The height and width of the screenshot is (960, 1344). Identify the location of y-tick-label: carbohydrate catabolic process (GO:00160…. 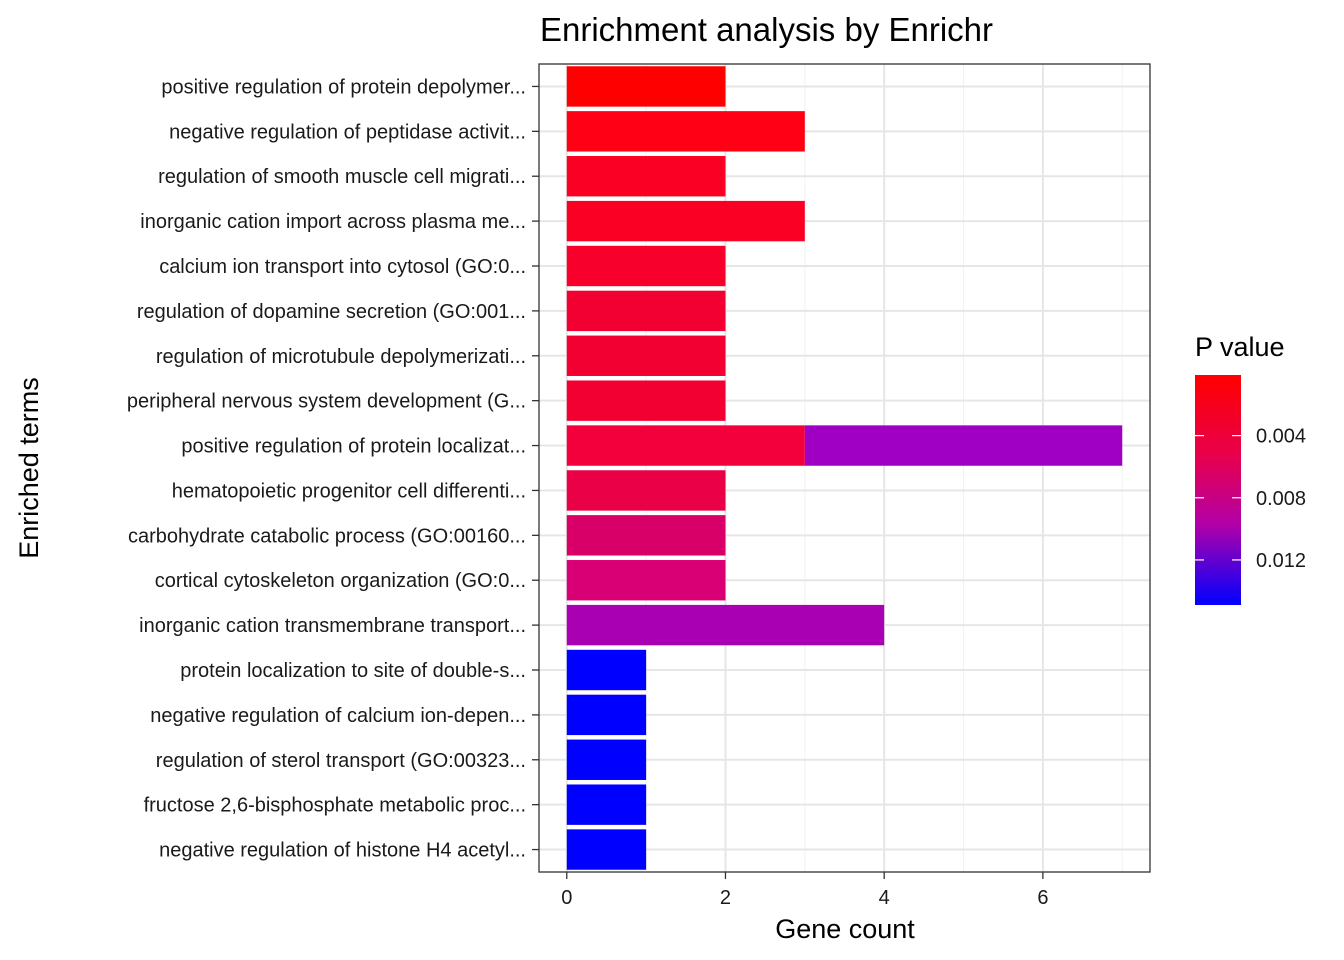
(327, 536).